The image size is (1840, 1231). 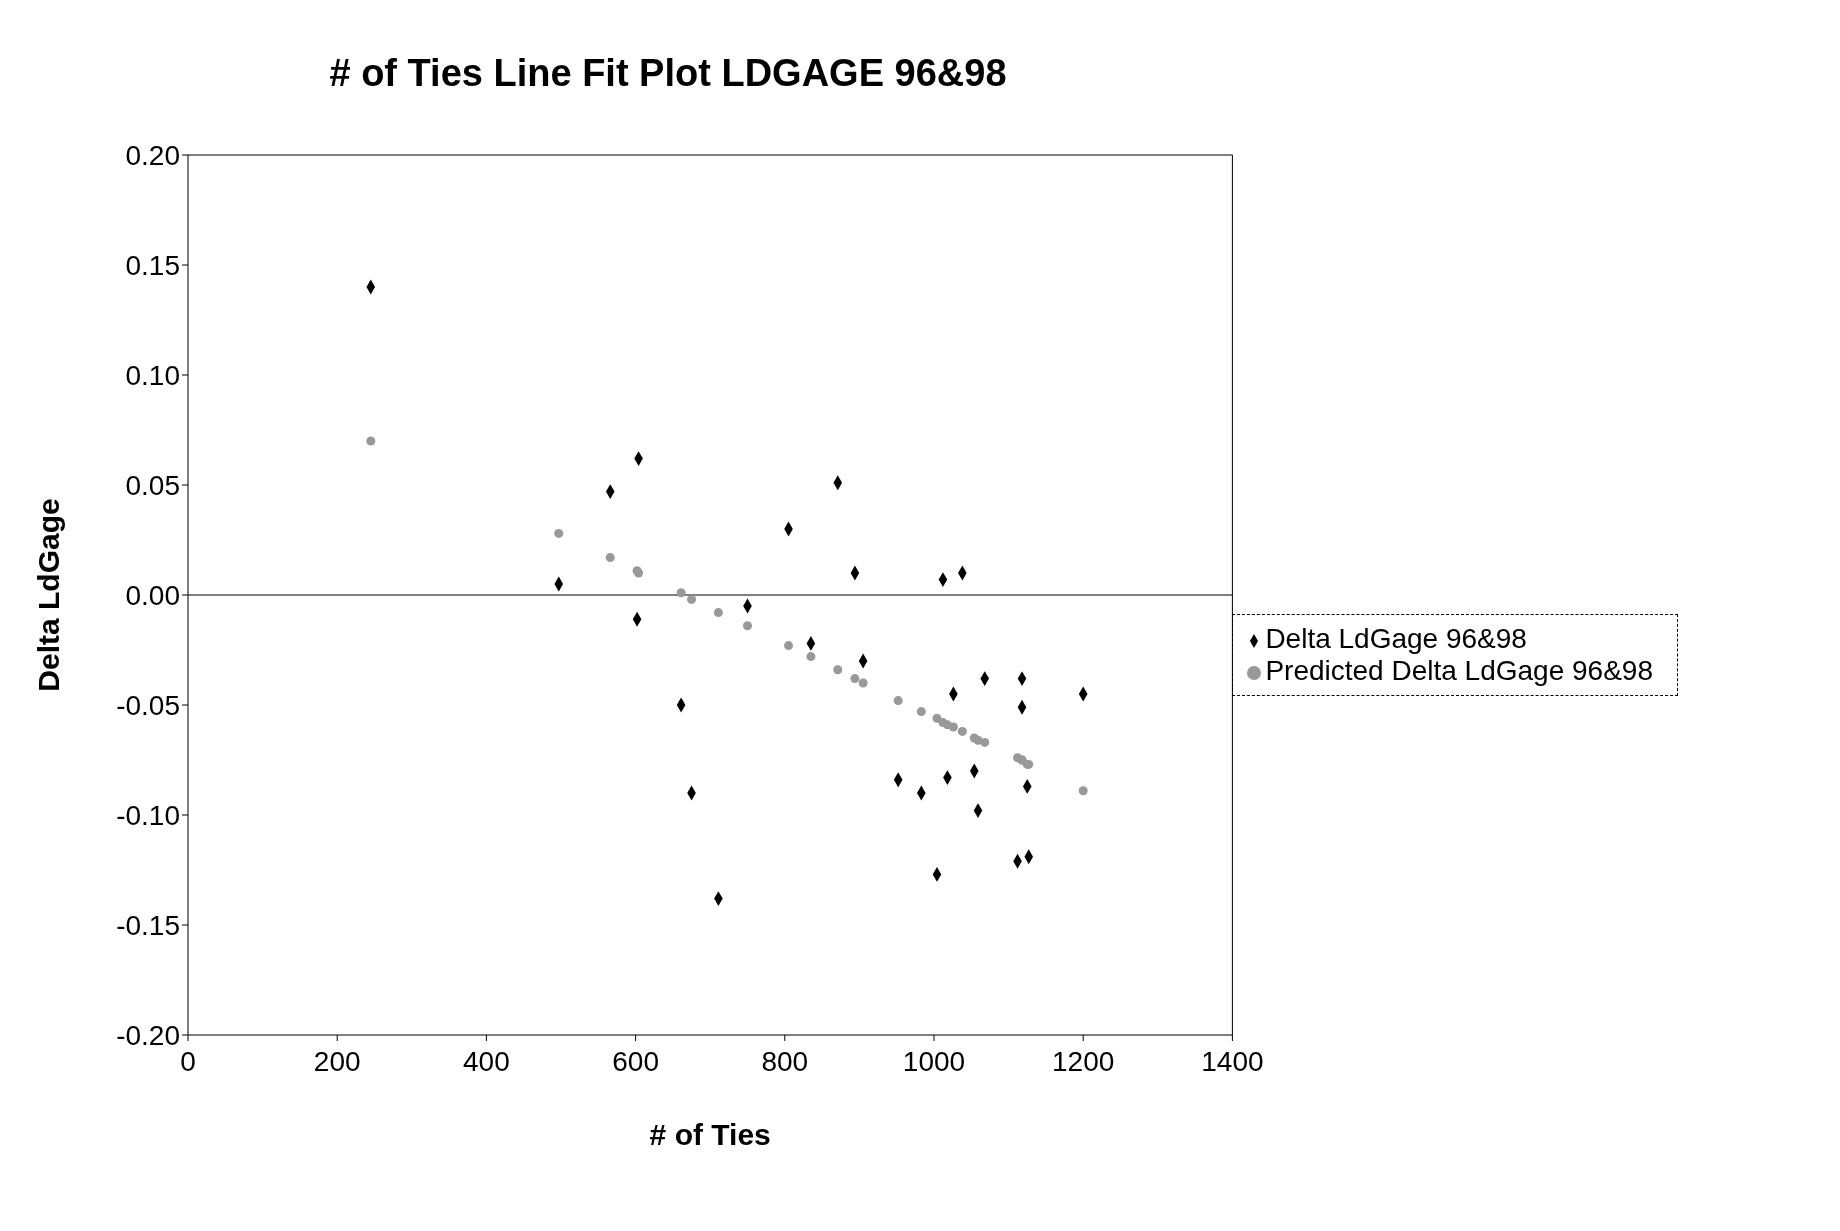 What do you see at coordinates (148, 1035) in the screenshot?
I see `y-tick-label: -0.20` at bounding box center [148, 1035].